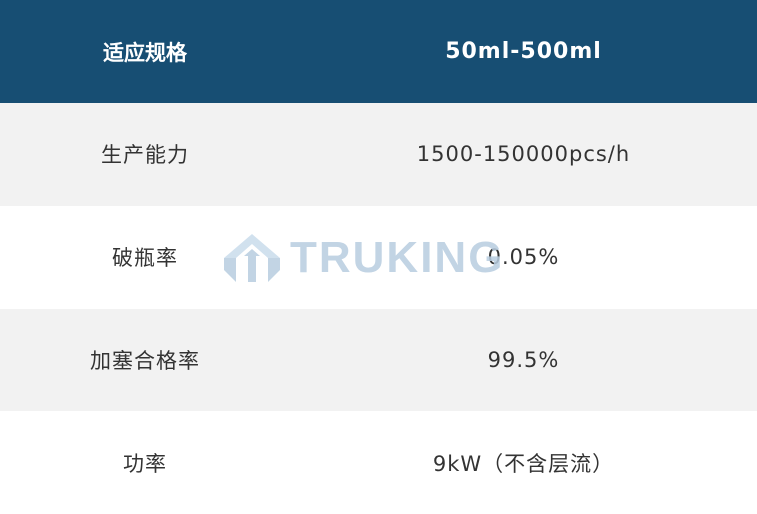 The image size is (757, 514). What do you see at coordinates (523, 154) in the screenshot?
I see `row-value: 1500-150000pcs/h` at bounding box center [523, 154].